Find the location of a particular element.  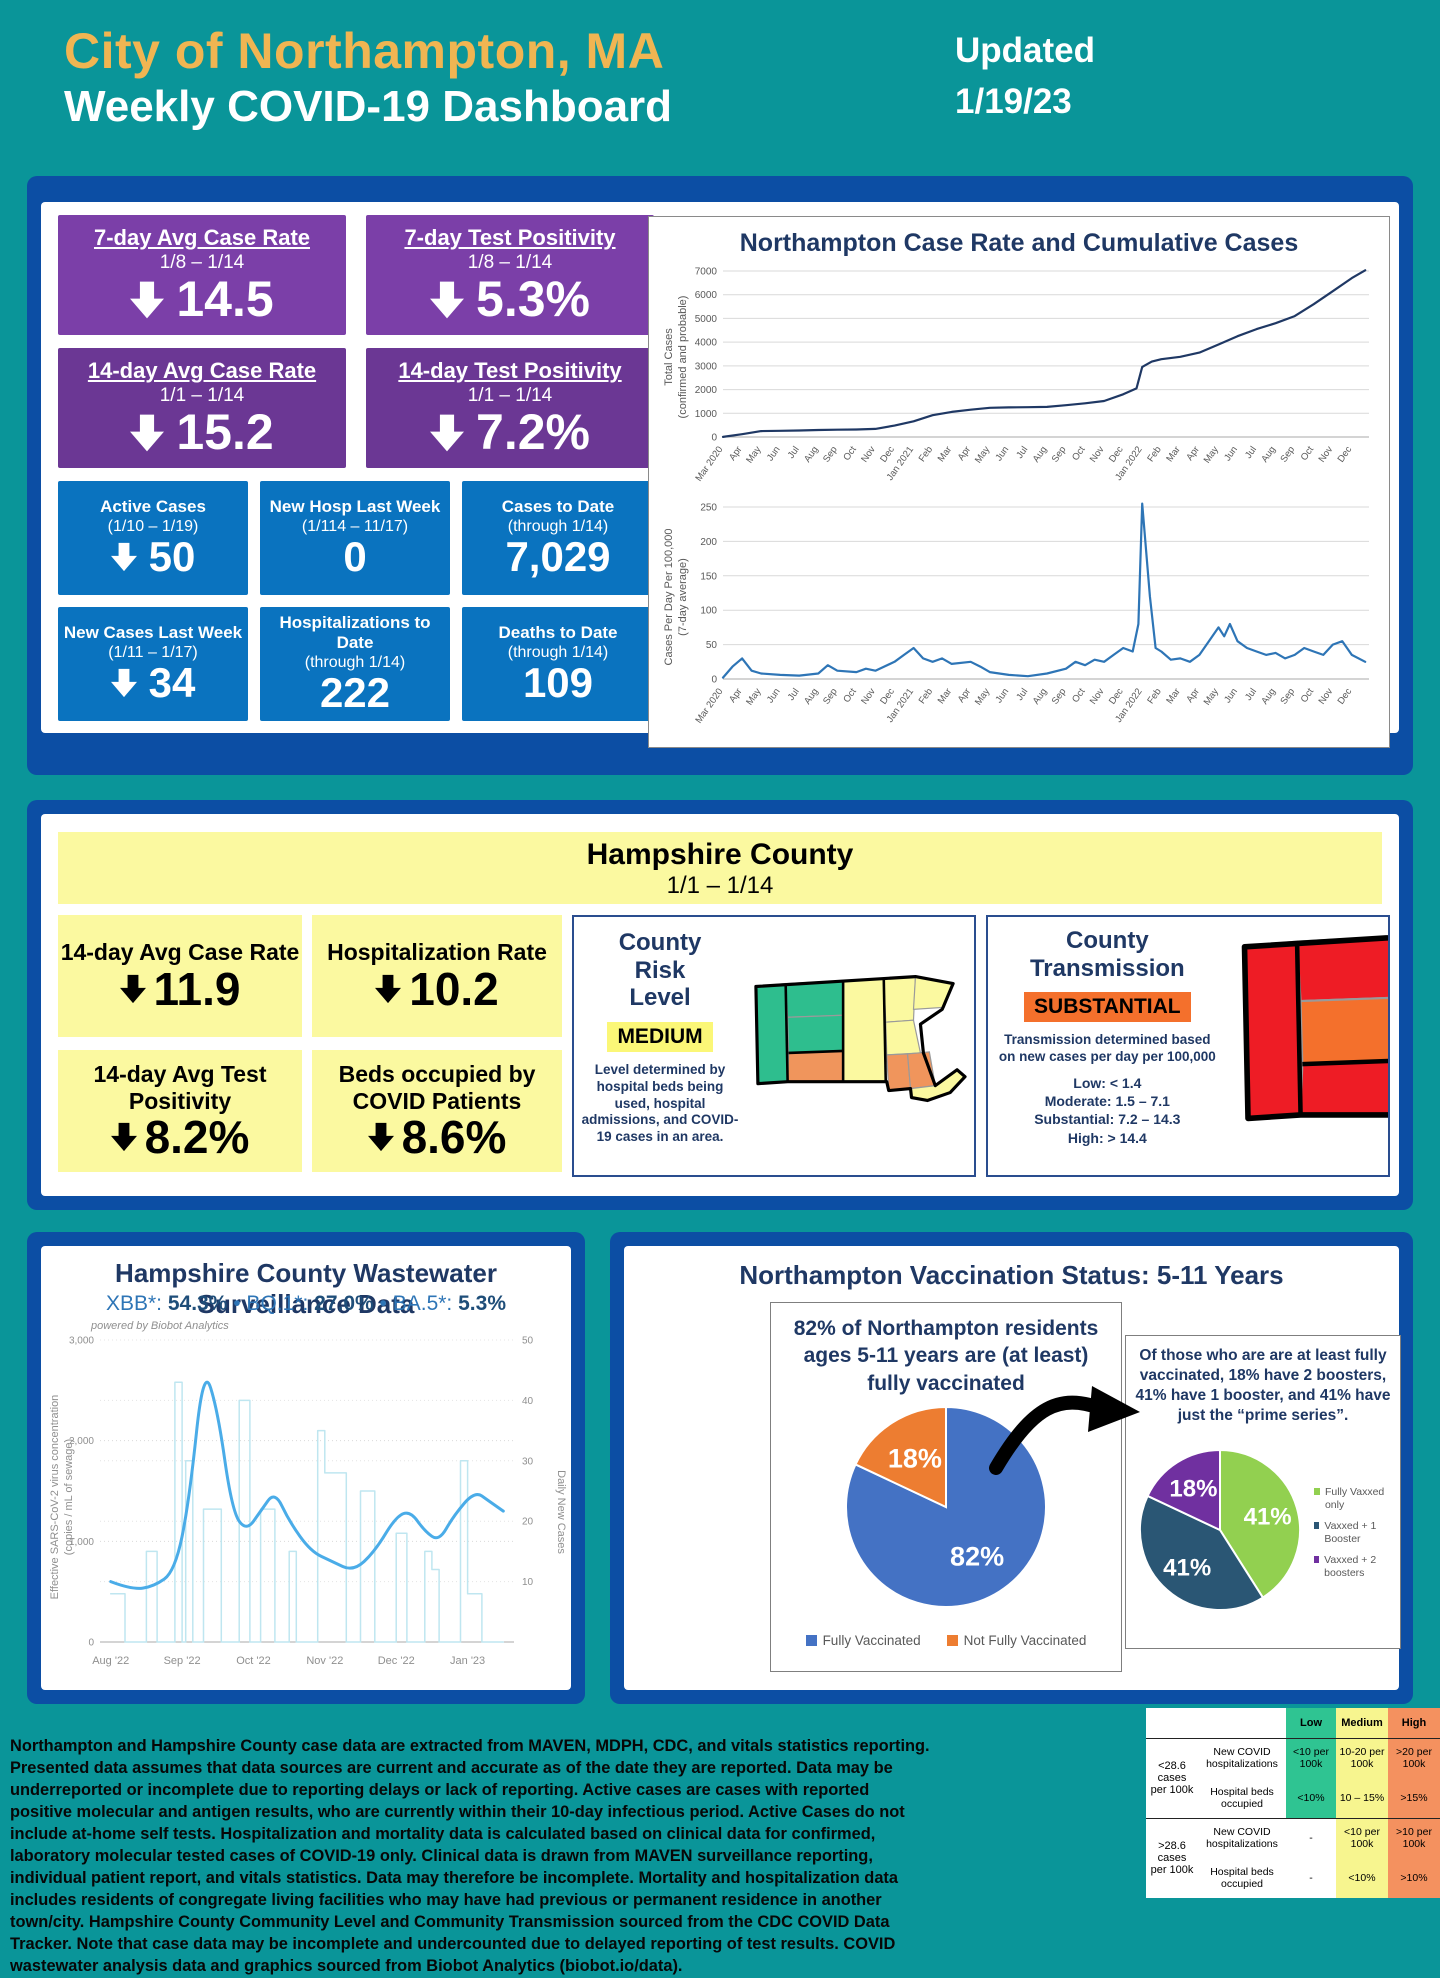

svg-text: Dec '22 is located at coordinates (396, 1661).